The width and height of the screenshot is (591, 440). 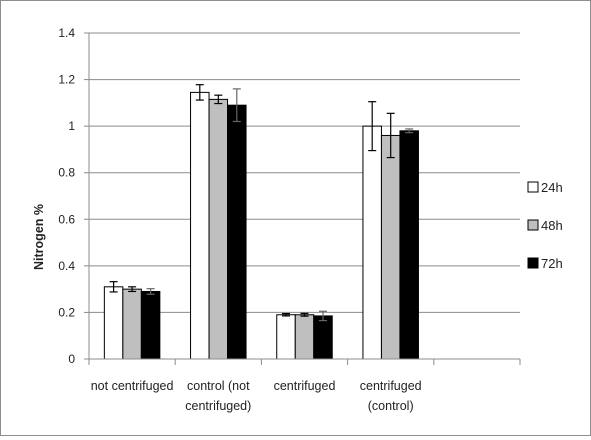 I want to click on y-axis-label: Nitrogen %, so click(x=39, y=237).